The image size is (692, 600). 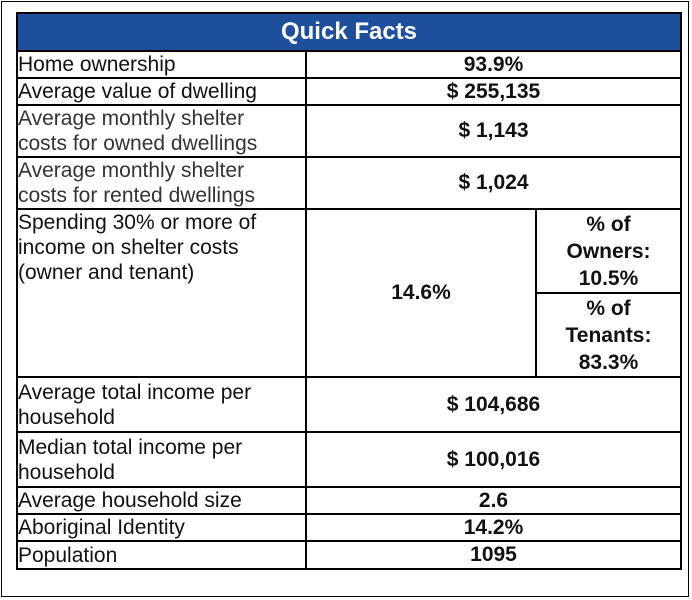 What do you see at coordinates (493, 527) in the screenshot?
I see `aboriginal-identity-value: 14.2%` at bounding box center [493, 527].